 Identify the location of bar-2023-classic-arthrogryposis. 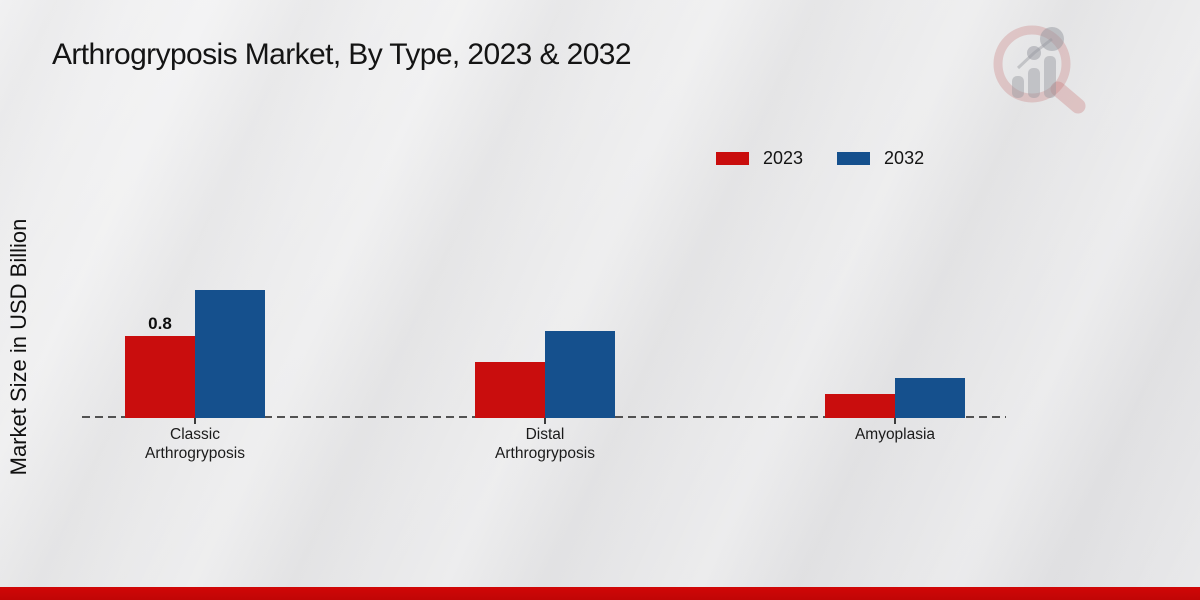
(160, 377).